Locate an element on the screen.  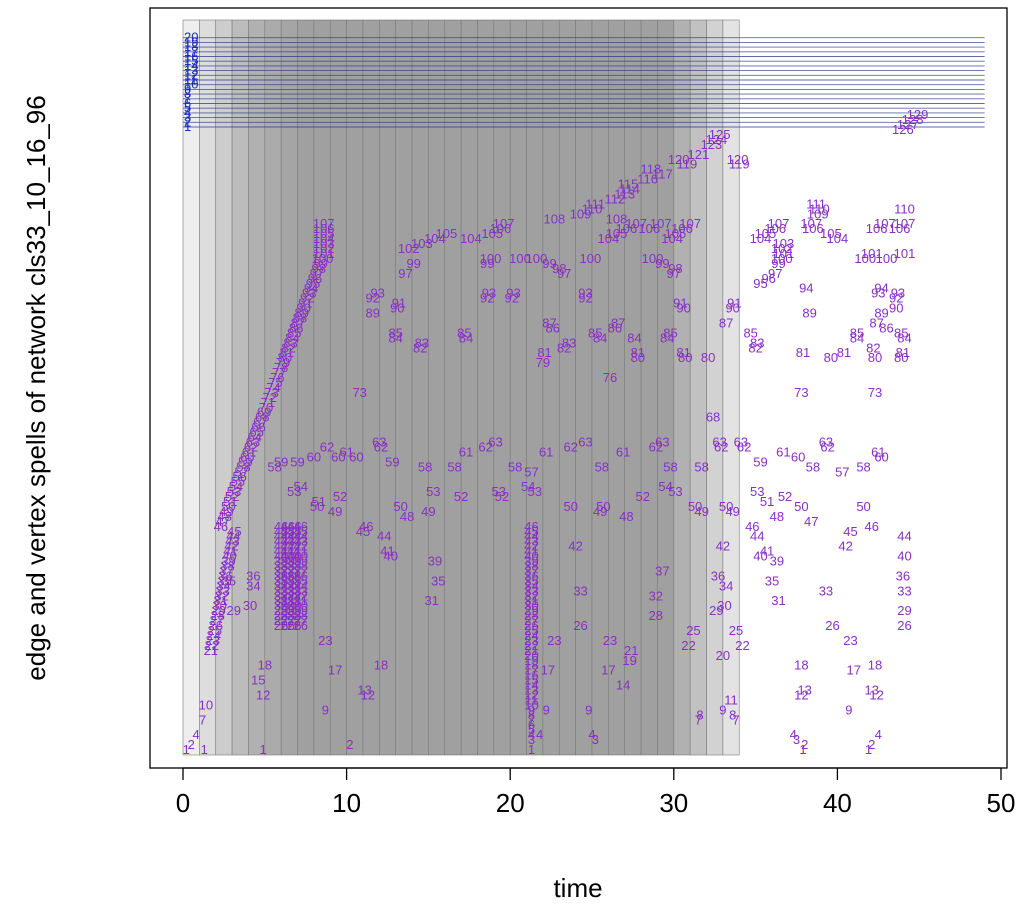
edge-label: 34 is located at coordinates (287, 585).